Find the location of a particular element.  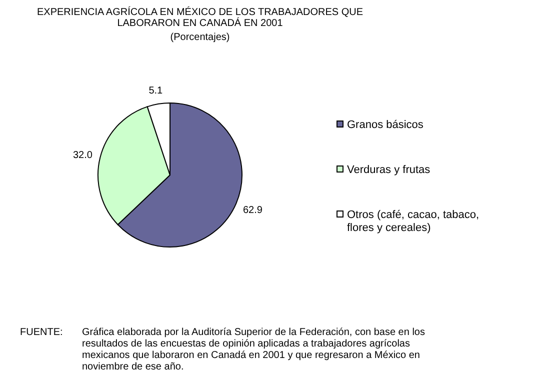

data-label: 62.9 is located at coordinates (252, 210).